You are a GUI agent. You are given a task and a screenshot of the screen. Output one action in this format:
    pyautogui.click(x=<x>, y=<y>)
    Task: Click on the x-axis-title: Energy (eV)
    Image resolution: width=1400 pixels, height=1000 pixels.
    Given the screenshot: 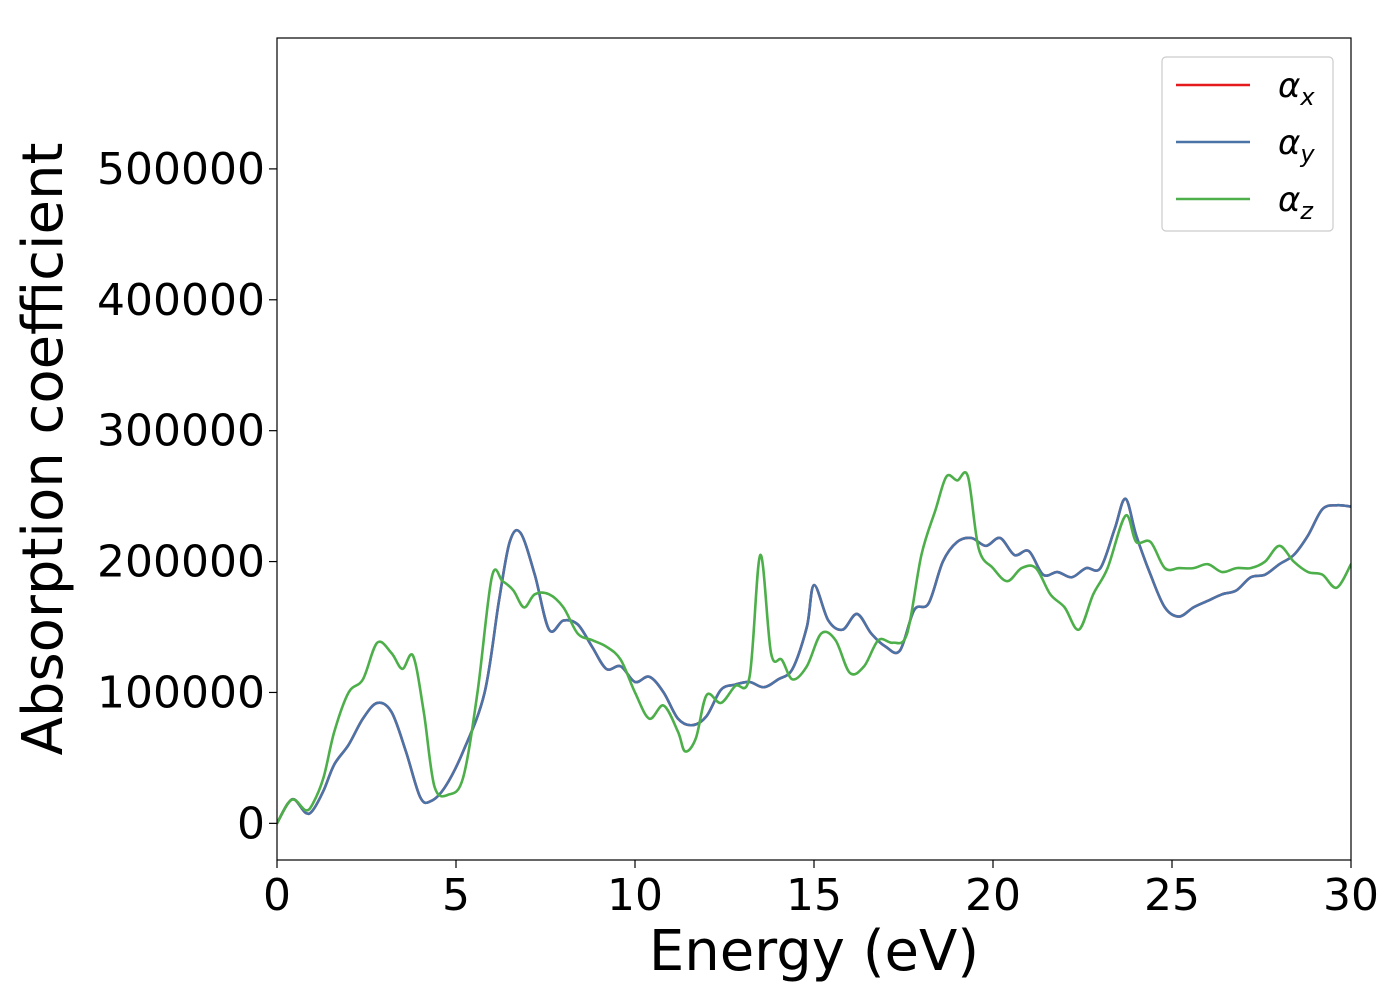 What is the action you would take?
    pyautogui.click(x=814, y=951)
    